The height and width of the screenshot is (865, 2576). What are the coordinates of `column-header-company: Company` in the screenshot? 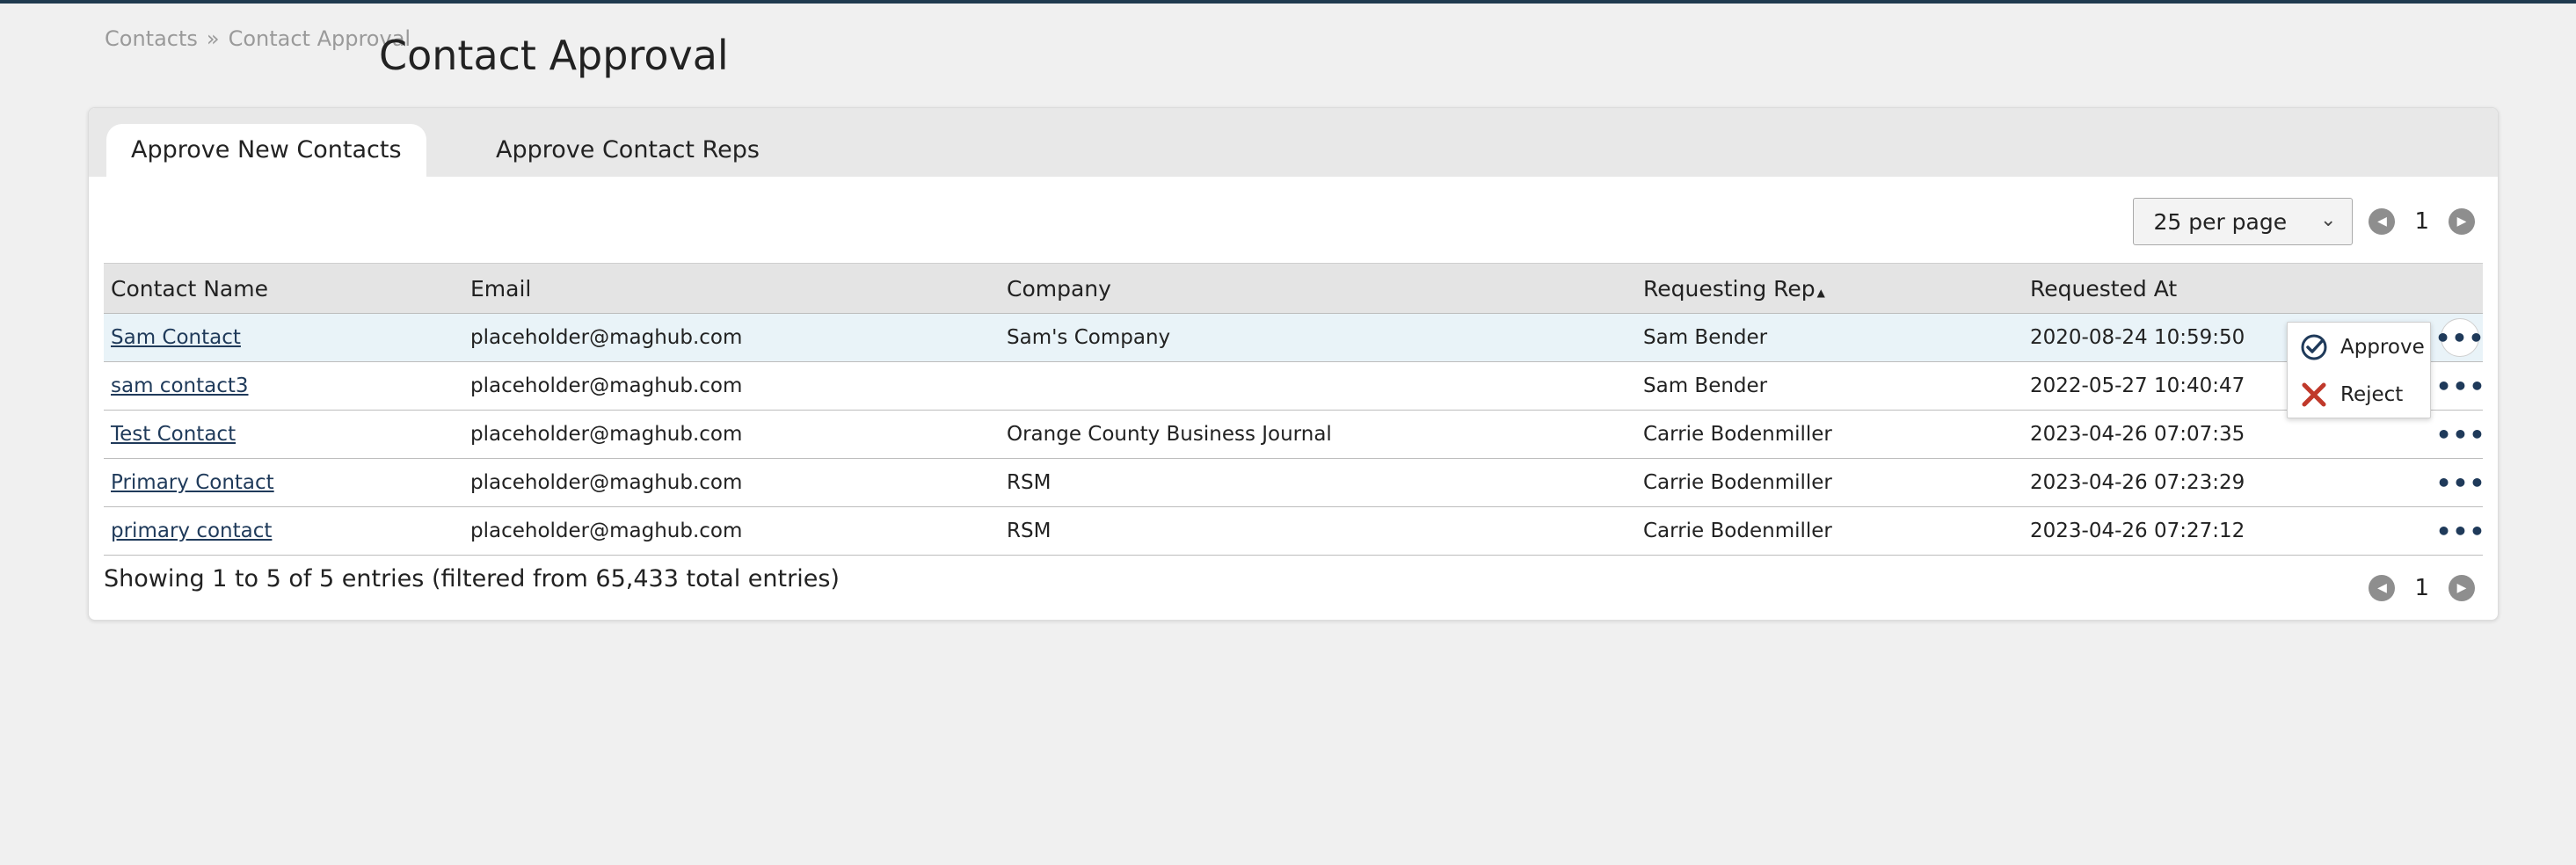 It's located at (1318, 288).